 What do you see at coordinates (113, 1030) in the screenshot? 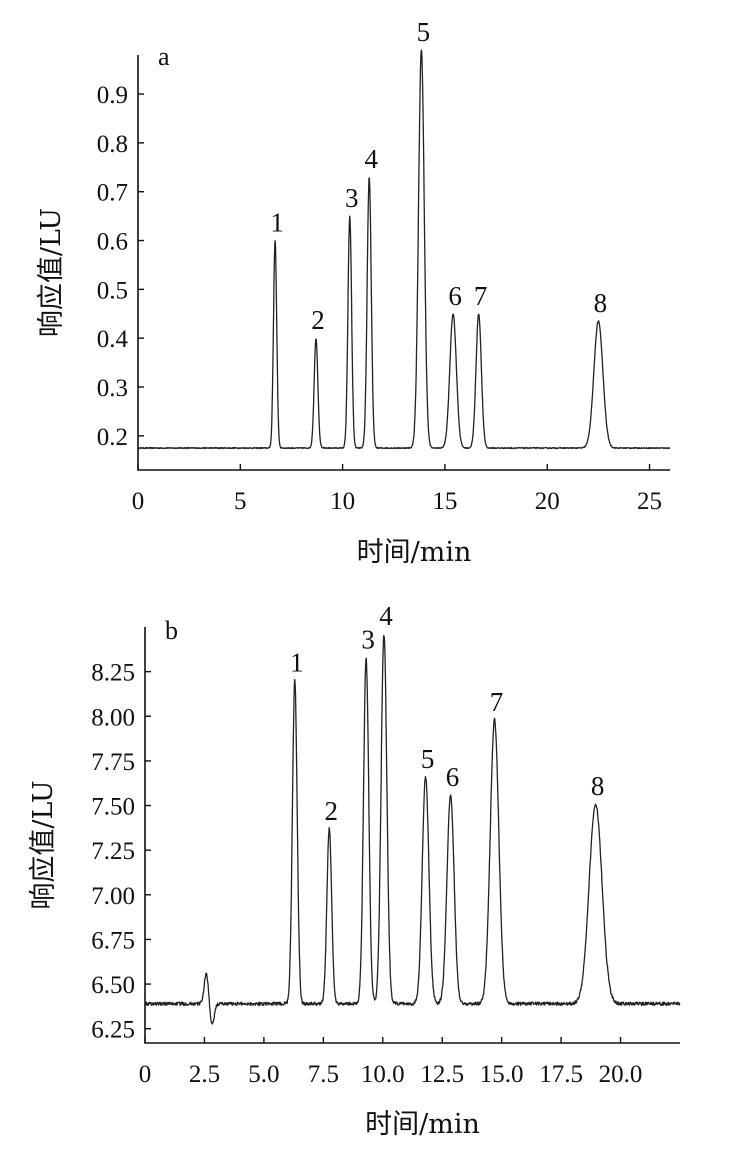
I see `y-tick-label: 6.25` at bounding box center [113, 1030].